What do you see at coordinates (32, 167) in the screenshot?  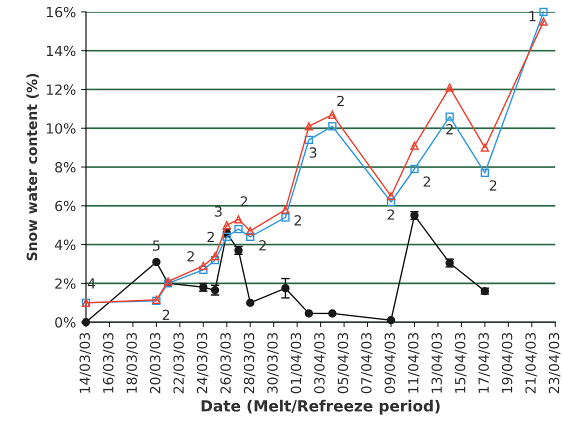 I see `y-axis-title: Snow water content (%)` at bounding box center [32, 167].